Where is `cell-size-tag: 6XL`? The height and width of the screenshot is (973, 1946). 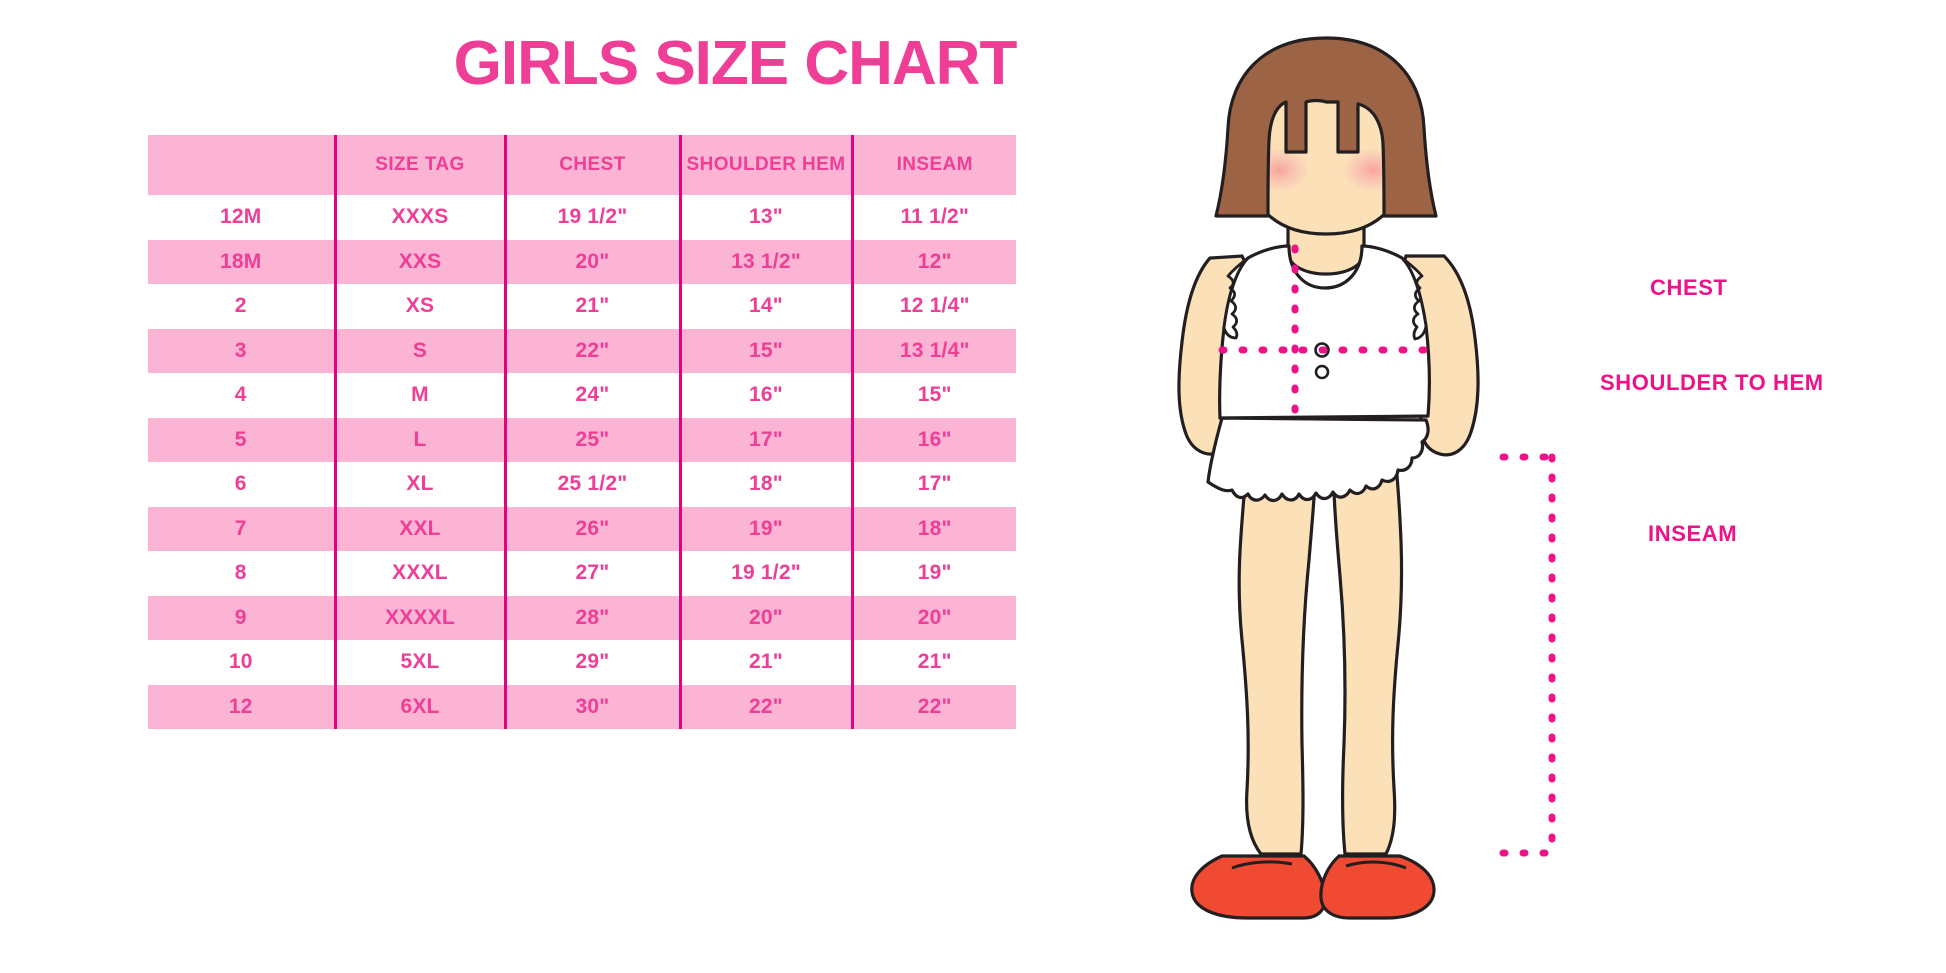
cell-size-tag: 6XL is located at coordinates (419, 706).